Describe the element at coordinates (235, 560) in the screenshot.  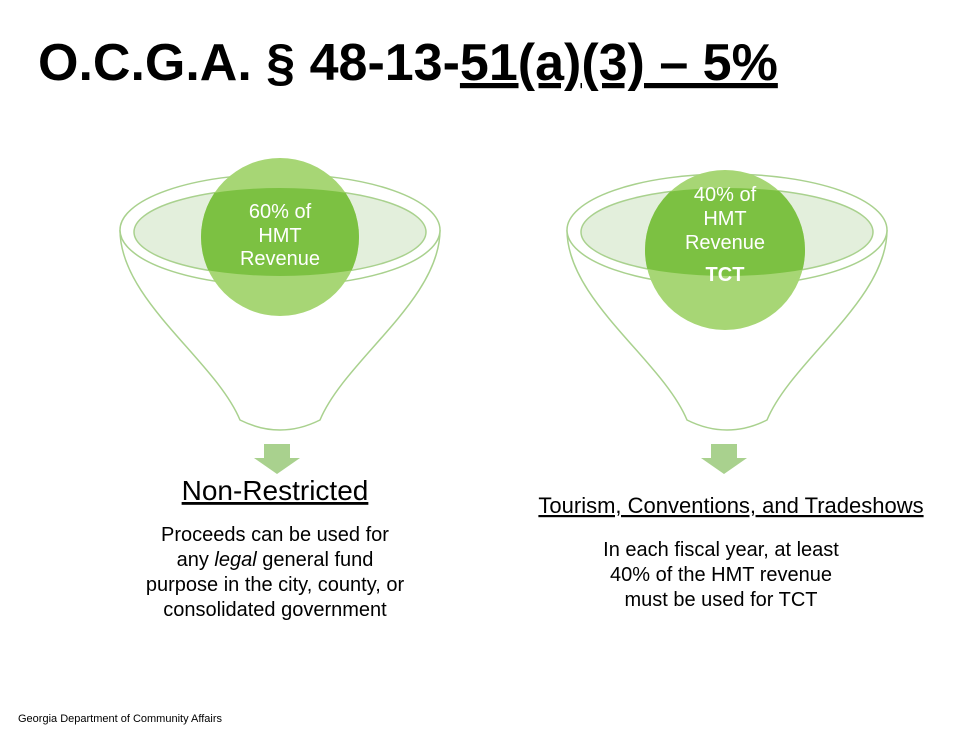
I see `text-italic: legal` at that location.